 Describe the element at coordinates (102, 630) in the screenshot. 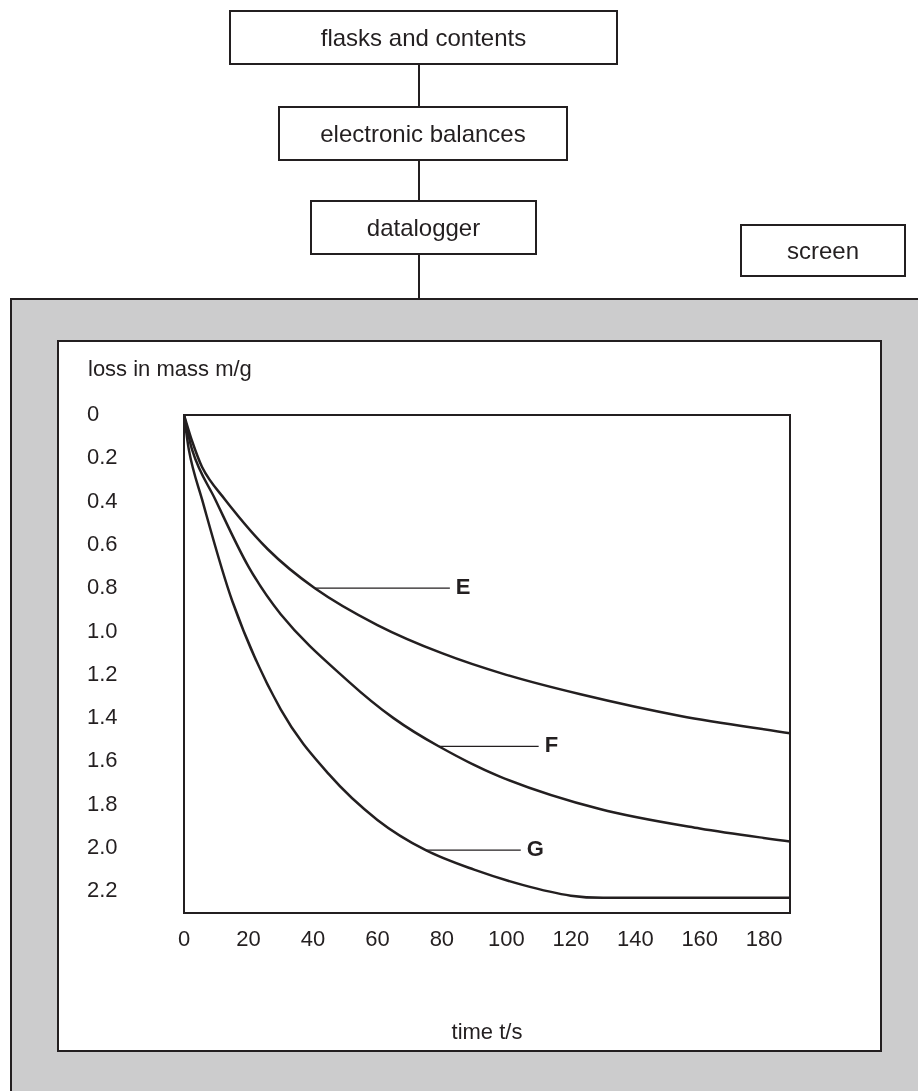

I see `y-tick-label: 1.0` at that location.